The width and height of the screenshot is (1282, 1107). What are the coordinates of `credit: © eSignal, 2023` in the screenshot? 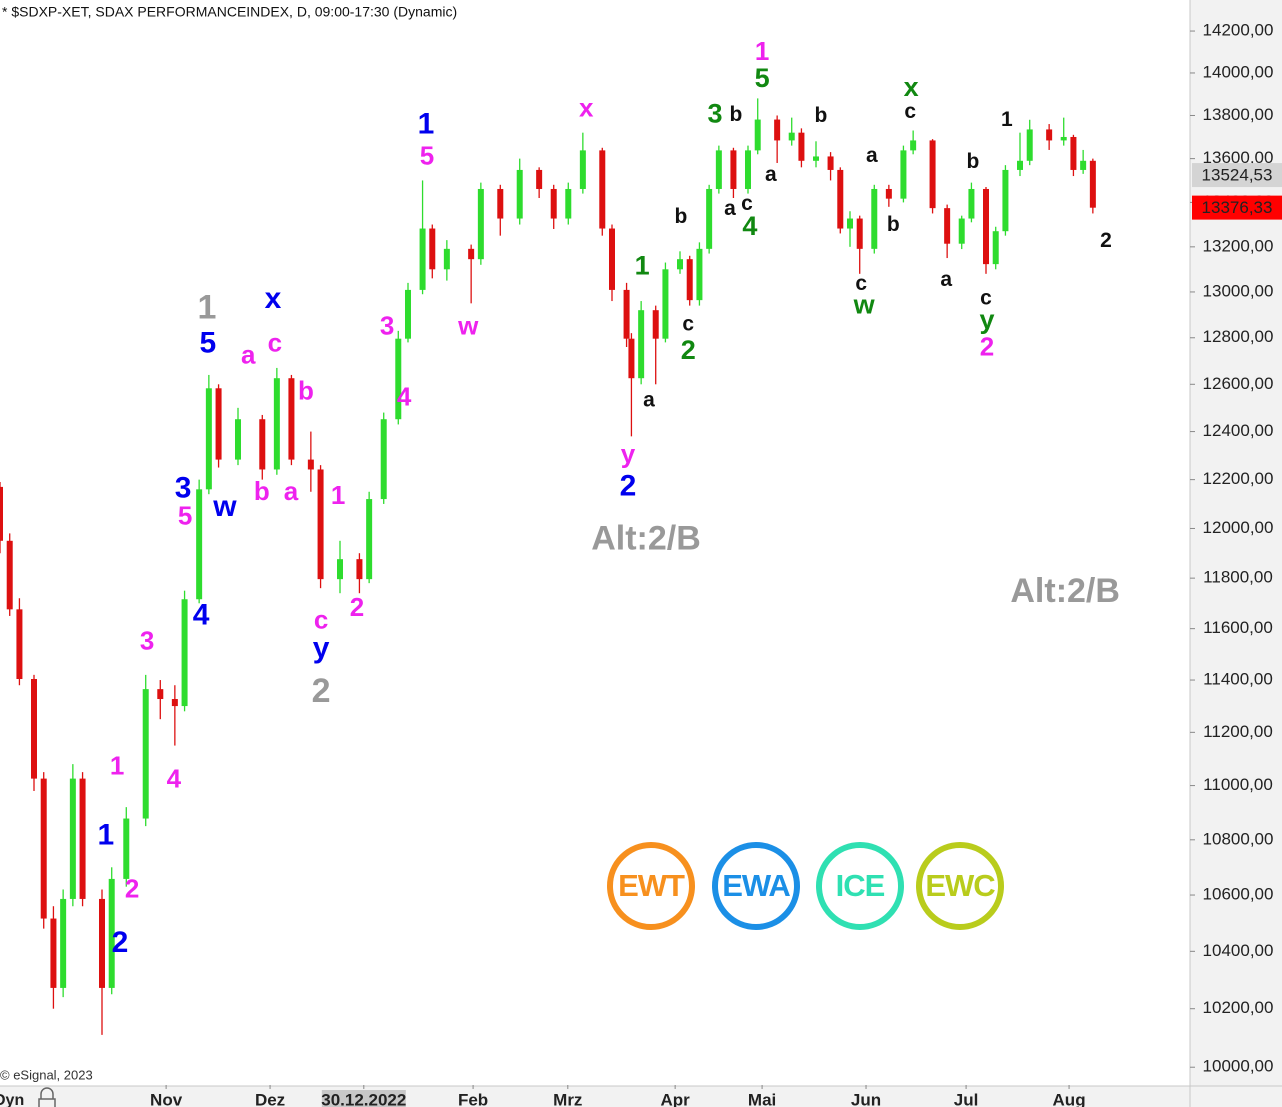 It's located at (46, 1074).